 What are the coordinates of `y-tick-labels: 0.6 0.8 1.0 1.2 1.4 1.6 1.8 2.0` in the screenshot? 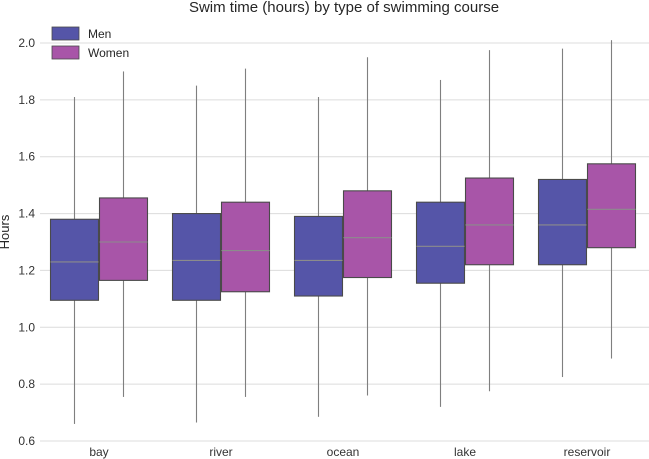 It's located at (26, 242).